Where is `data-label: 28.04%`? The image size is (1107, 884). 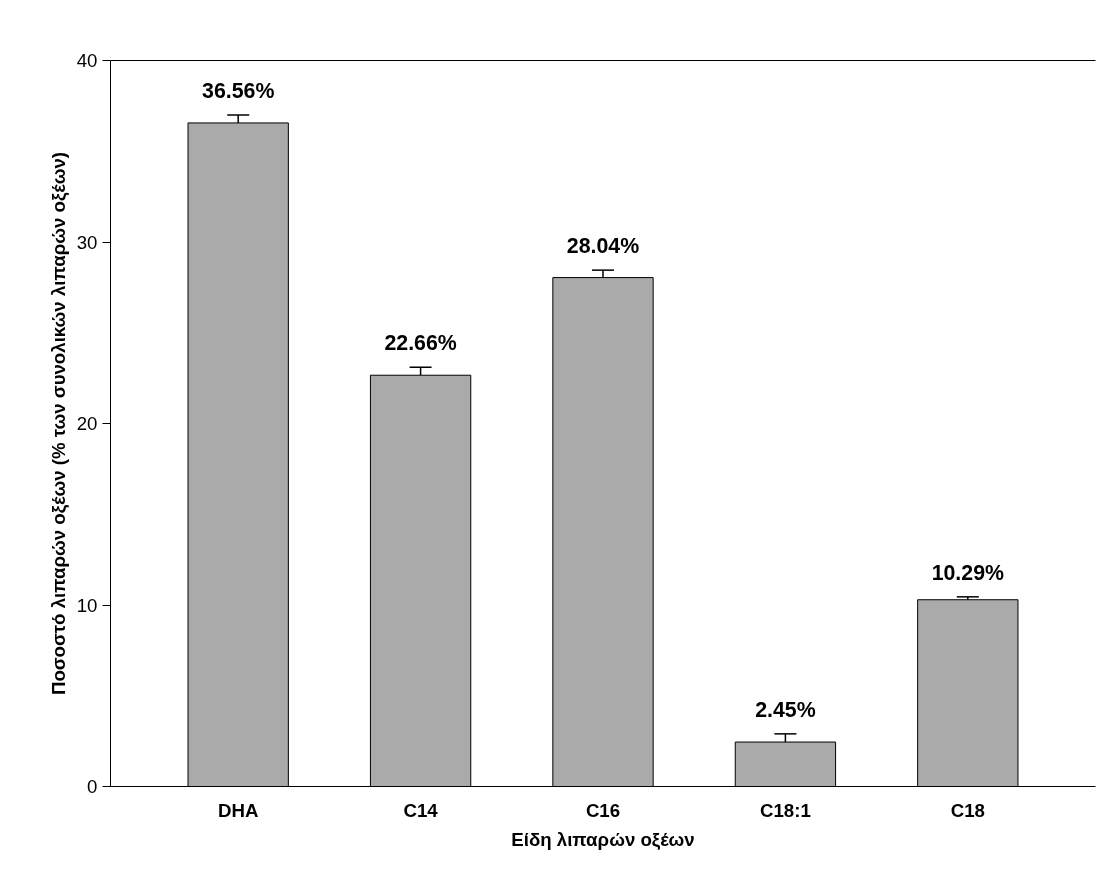
data-label: 28.04% is located at coordinates (603, 246).